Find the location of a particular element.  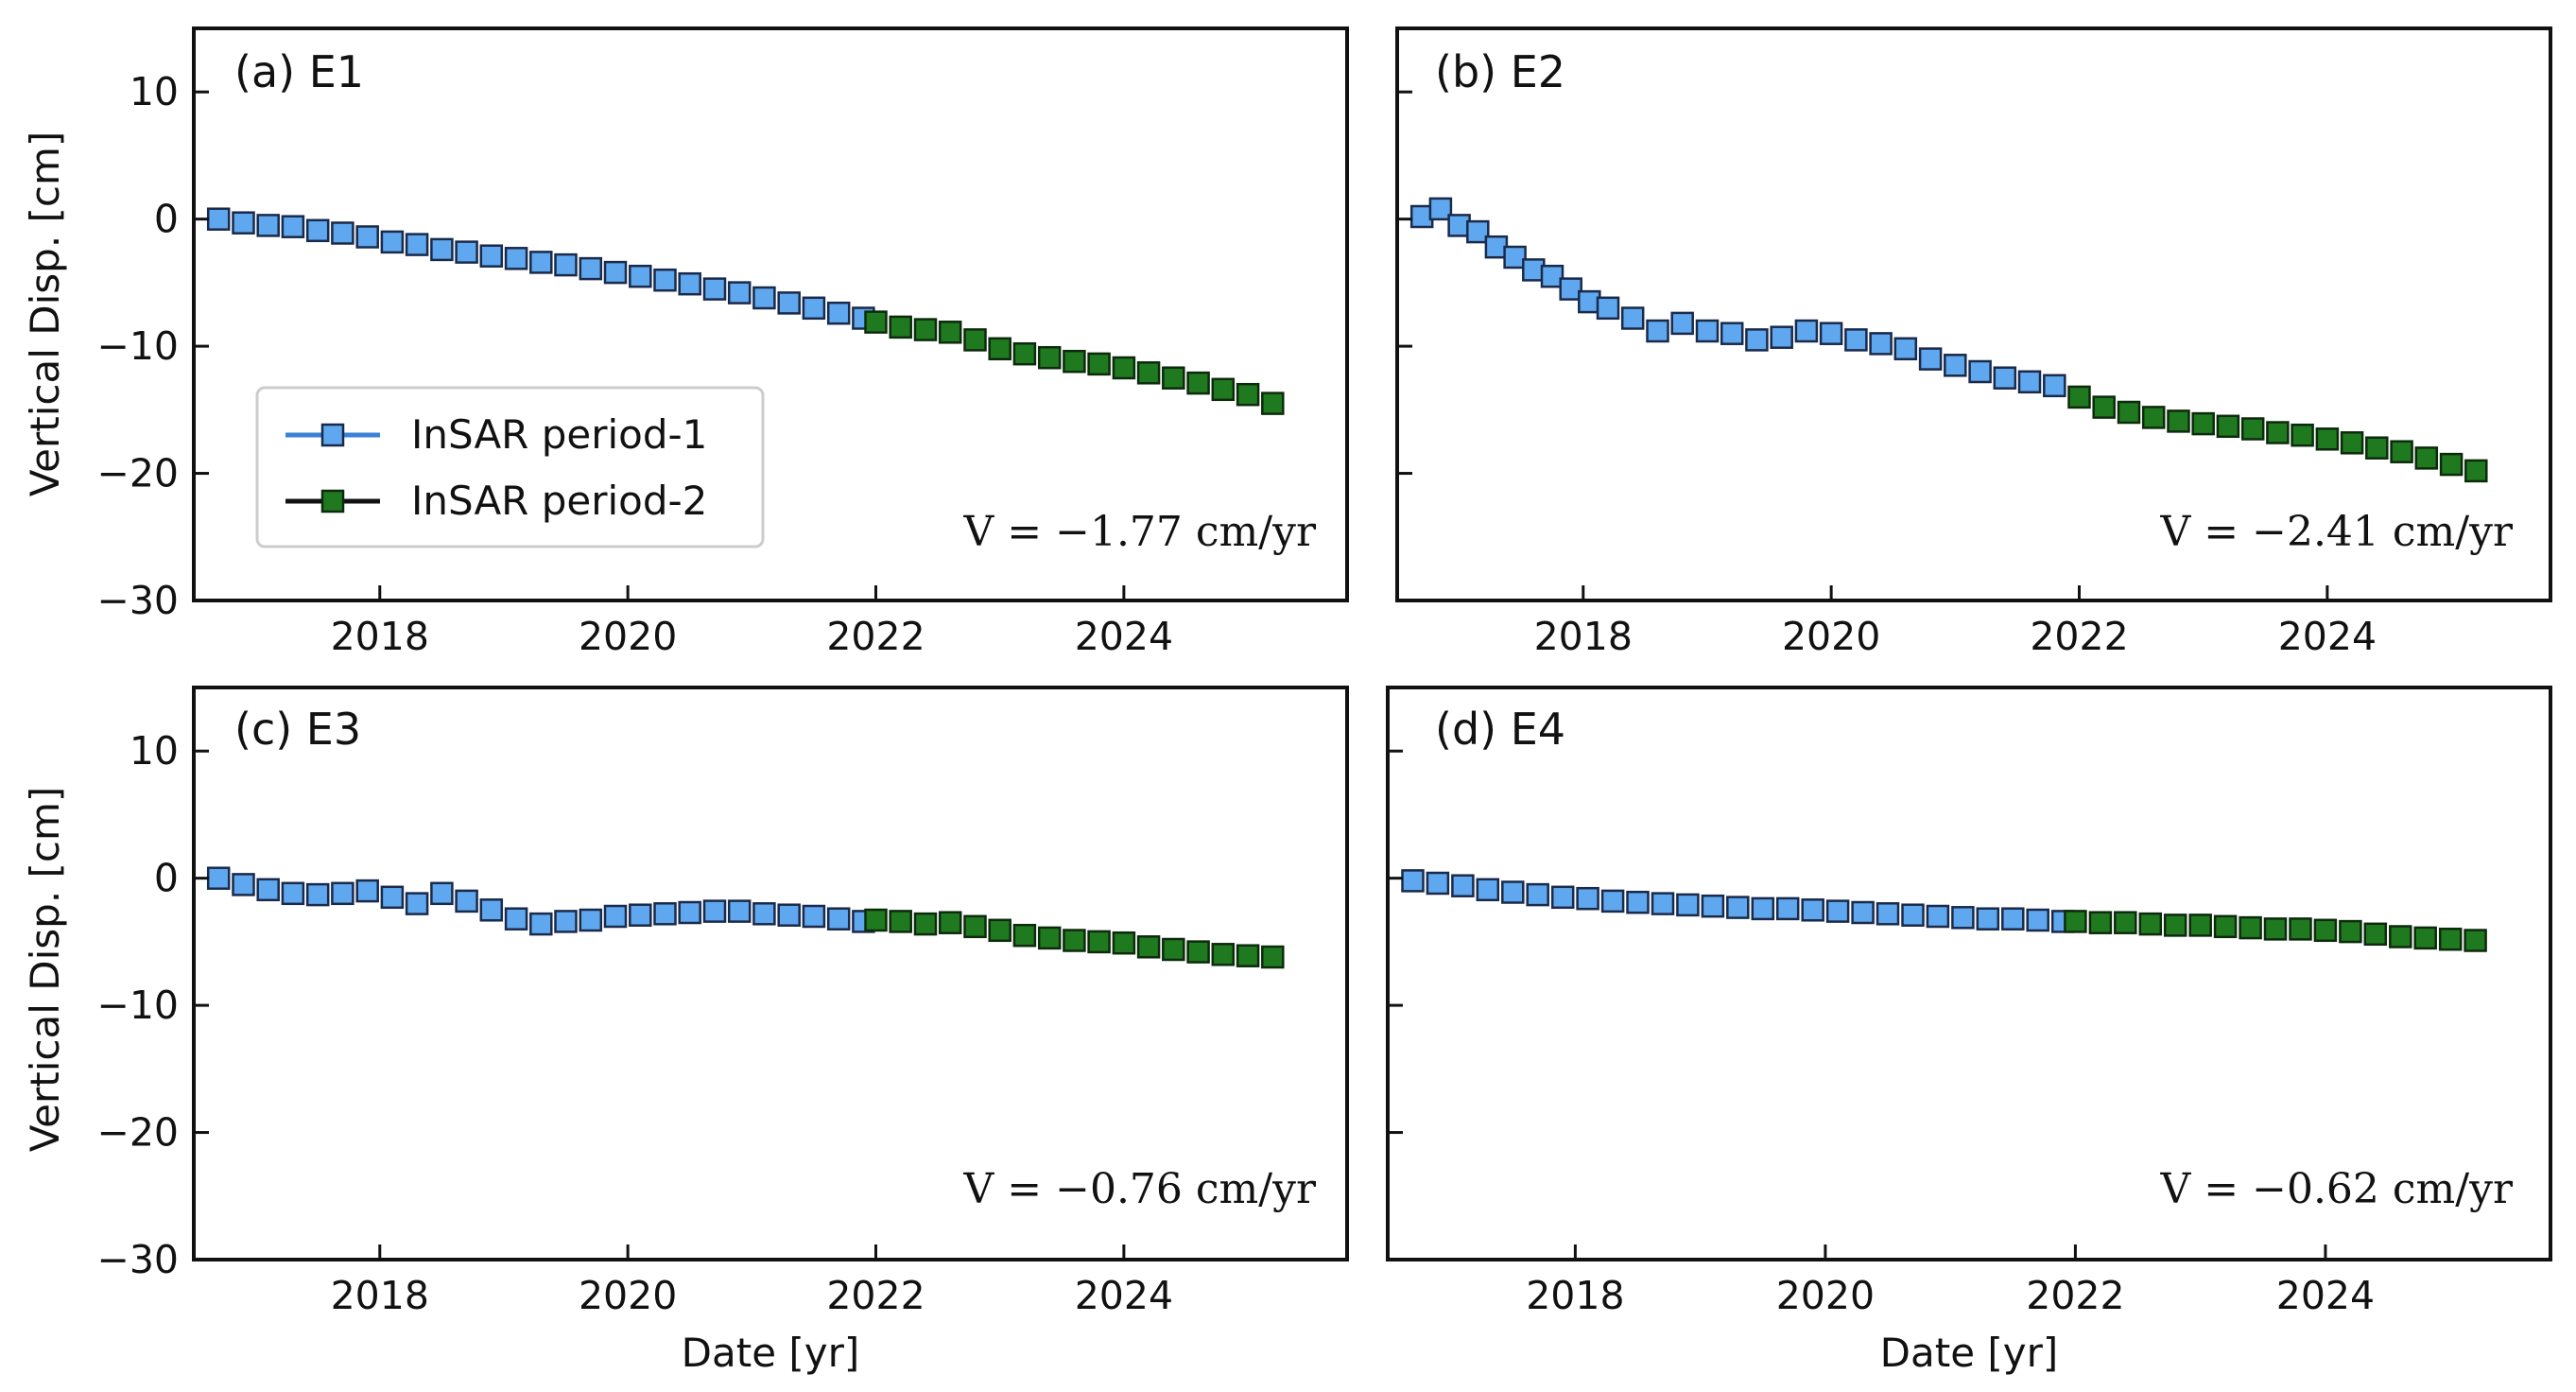

panel-b-points is located at coordinates (1949, 340).